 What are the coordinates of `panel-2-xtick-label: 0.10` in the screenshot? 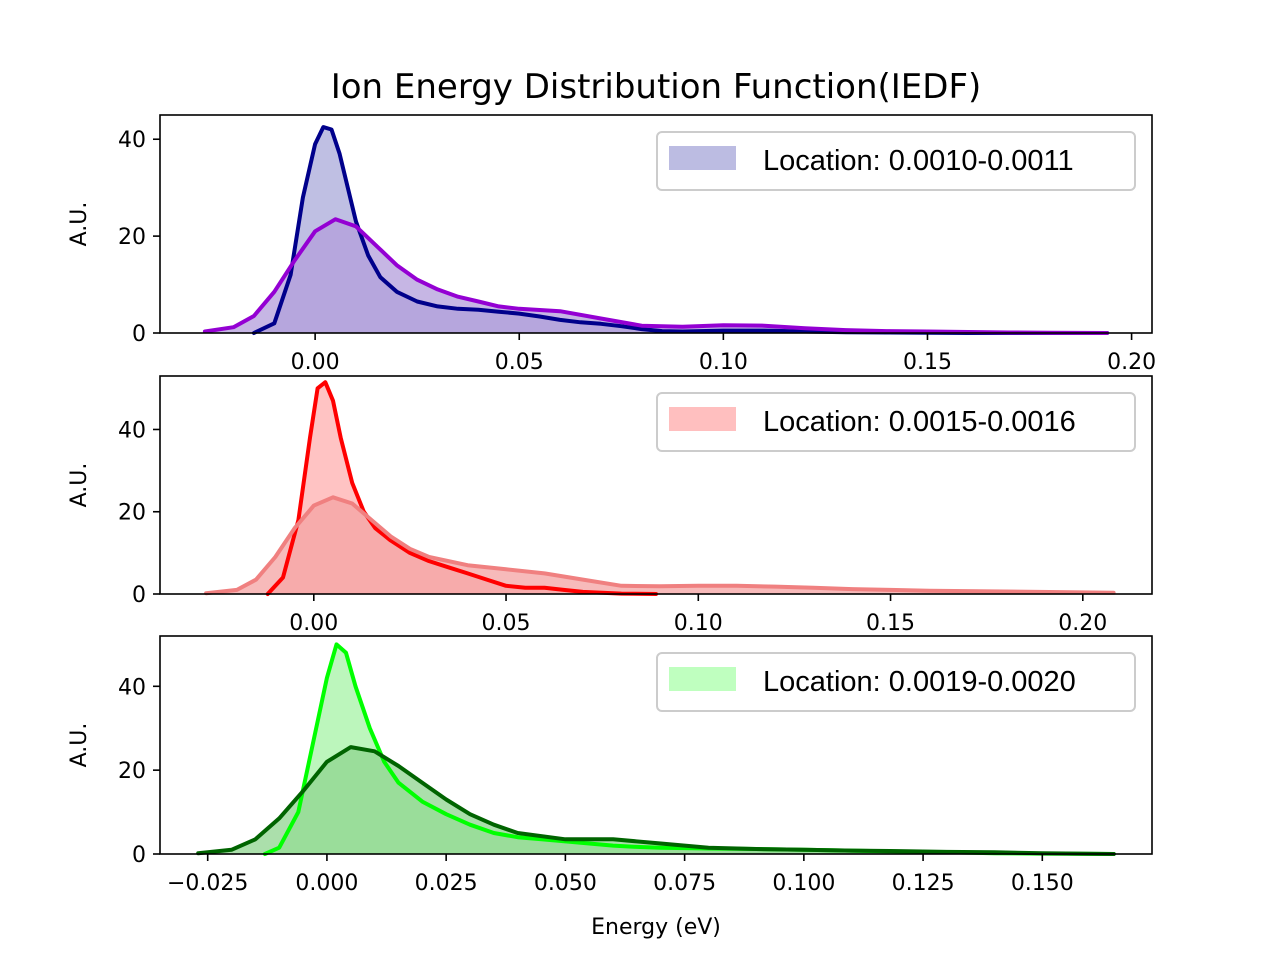 It's located at (698, 623).